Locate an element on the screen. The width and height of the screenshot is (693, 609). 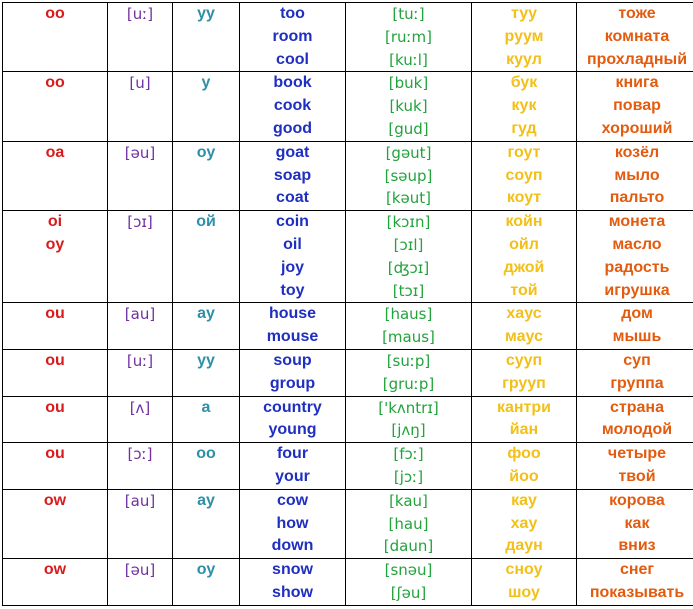
example-word: your is located at coordinates (292, 477).